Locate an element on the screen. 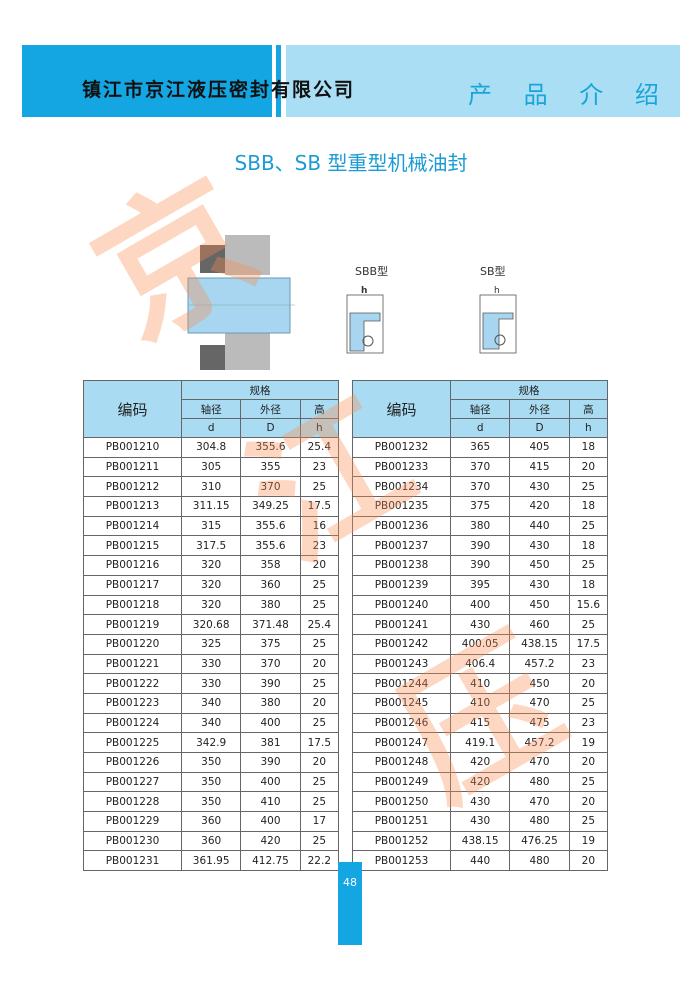 This screenshot has width=700, height=990. height: 16 is located at coordinates (319, 526).